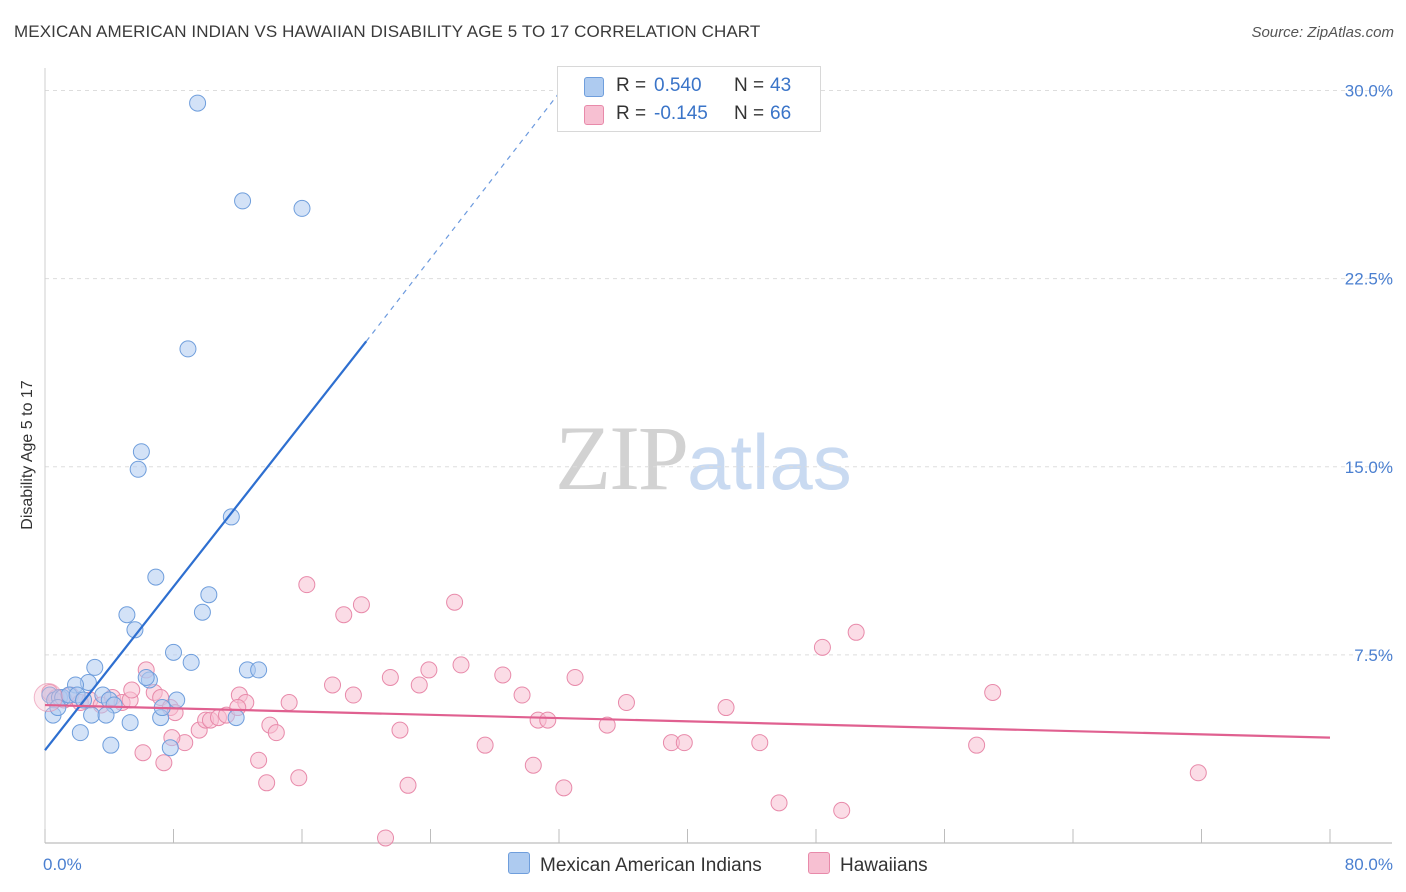 The image size is (1406, 892). I want to click on legend-label: Mexican American Indians, so click(651, 865).